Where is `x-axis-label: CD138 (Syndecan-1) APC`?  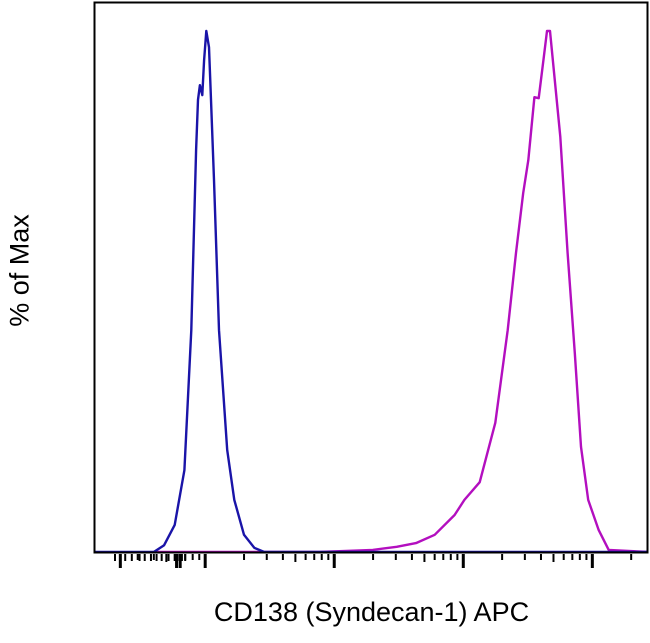 x-axis-label: CD138 (Syndecan-1) APC is located at coordinates (371, 612).